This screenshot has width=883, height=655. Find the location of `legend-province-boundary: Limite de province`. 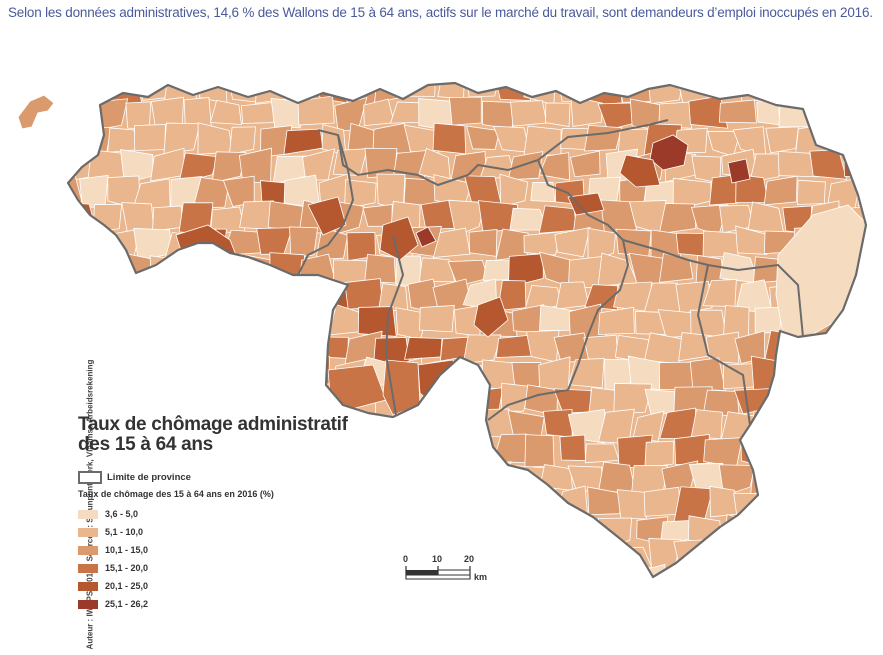

legend-province-boundary: Limite de province is located at coordinates (134, 477).